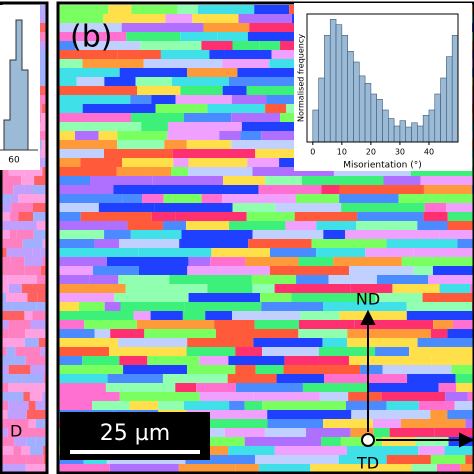 The height and width of the screenshot is (474, 474). Describe the element at coordinates (417, 378) in the screenshot. I see `axes-arrows` at that location.